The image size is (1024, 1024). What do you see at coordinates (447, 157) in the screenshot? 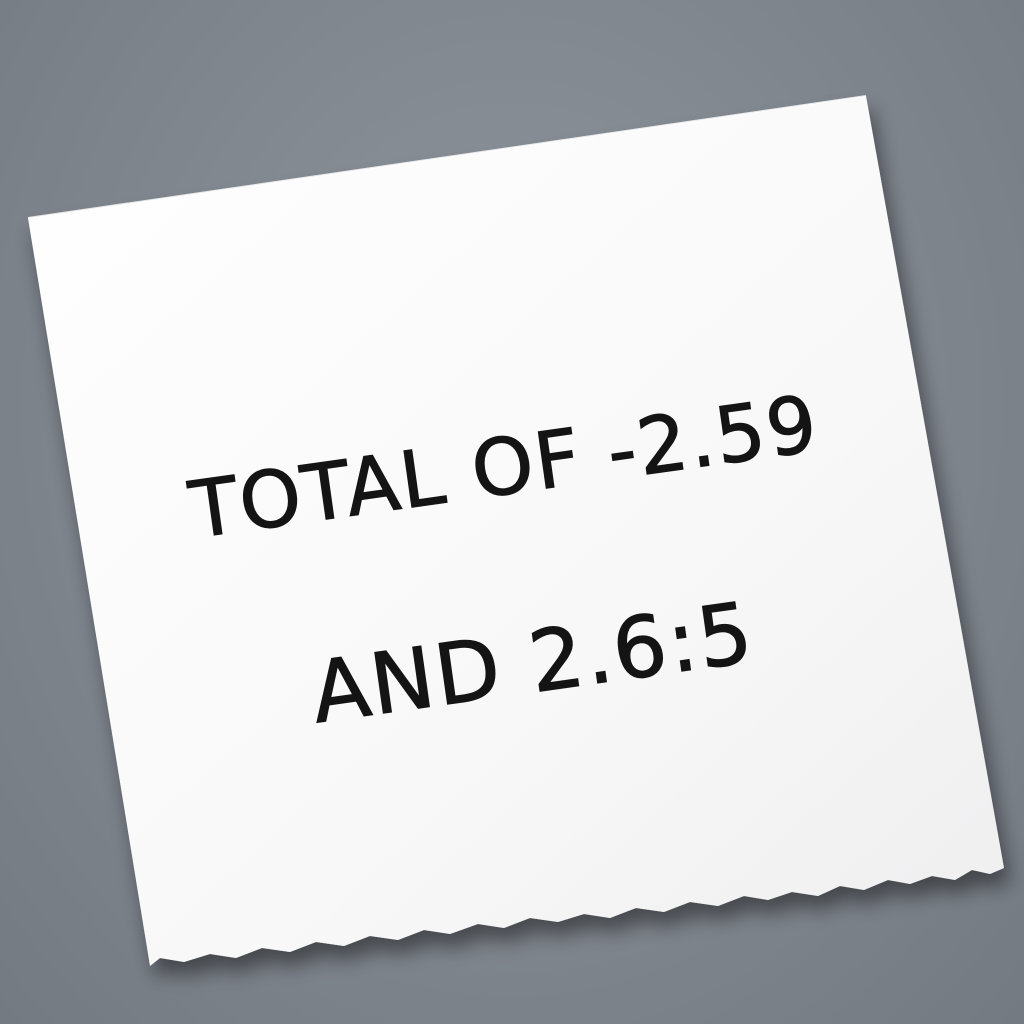
I see `paper-edge-highlight` at bounding box center [447, 157].